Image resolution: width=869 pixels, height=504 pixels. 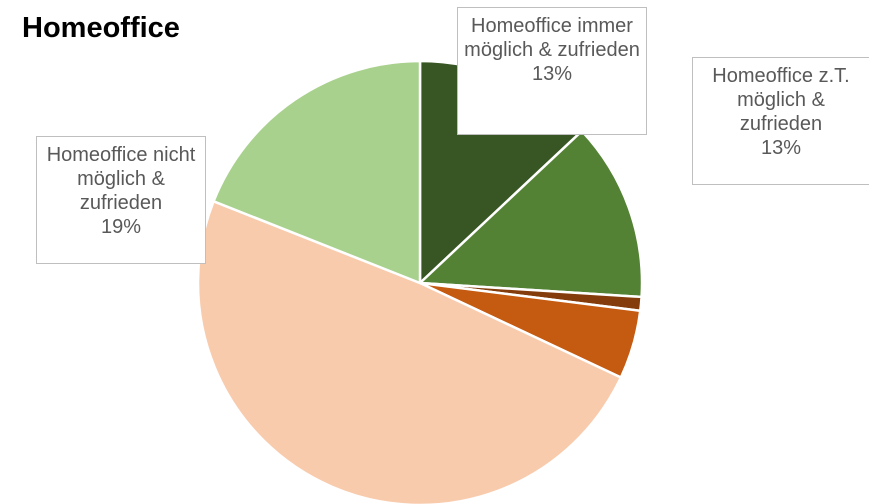 I want to click on data-label: Homeoffice nicht möglich & zufrieden 19%, so click(x=121, y=200).